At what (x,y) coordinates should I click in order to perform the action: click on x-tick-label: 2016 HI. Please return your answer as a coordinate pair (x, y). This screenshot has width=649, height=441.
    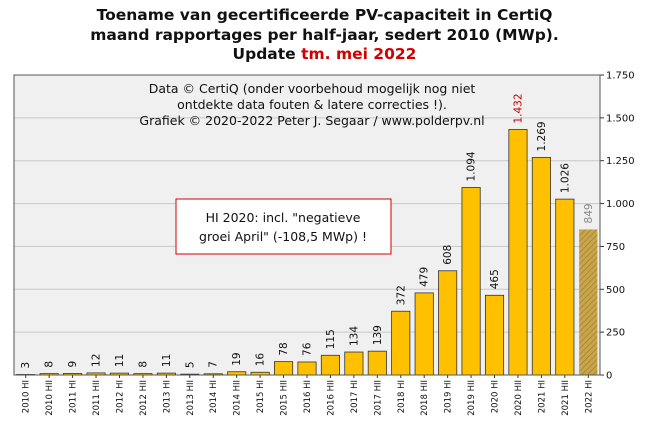
    Looking at the image, I should click on (308, 396).